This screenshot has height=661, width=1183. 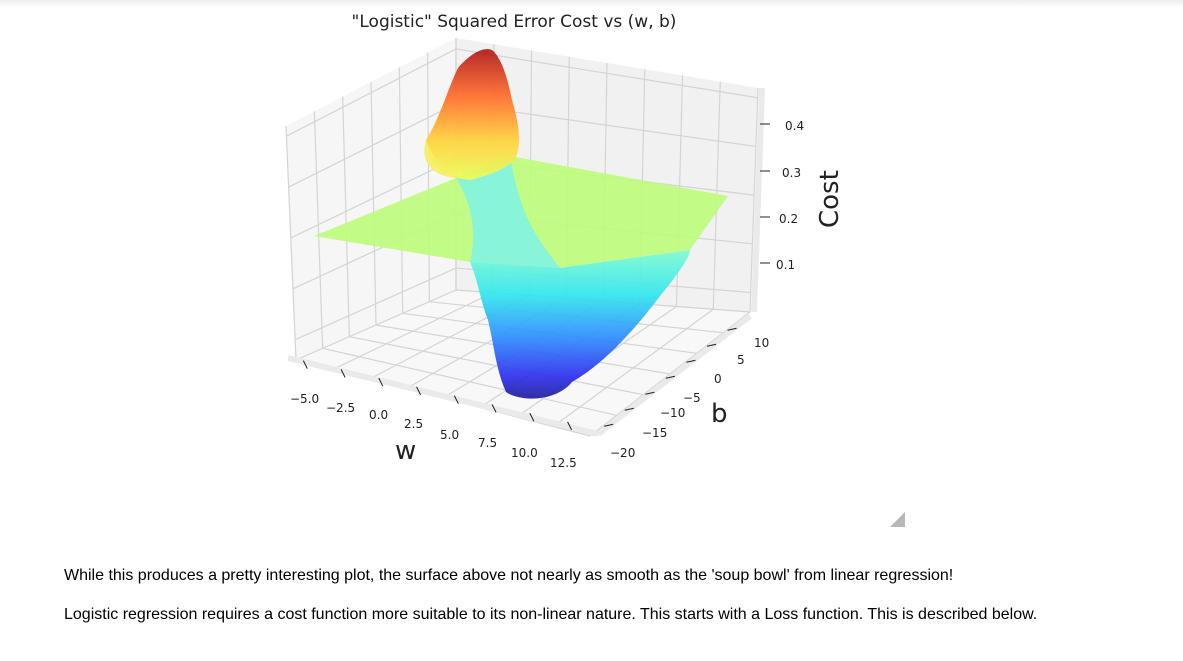 I want to click on w-tick-label: 10.0, so click(x=524, y=453).